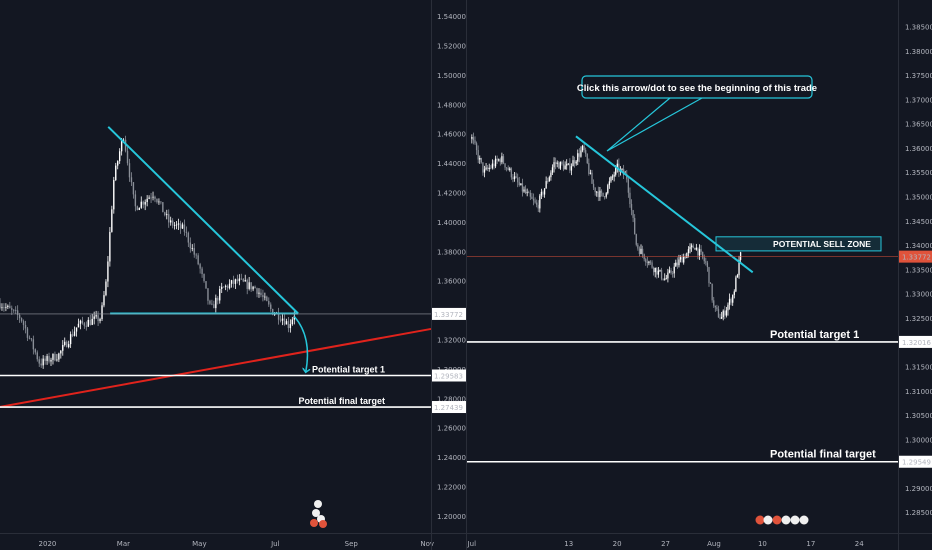  I want to click on y-tick-label: 1.33500, so click(918, 270).